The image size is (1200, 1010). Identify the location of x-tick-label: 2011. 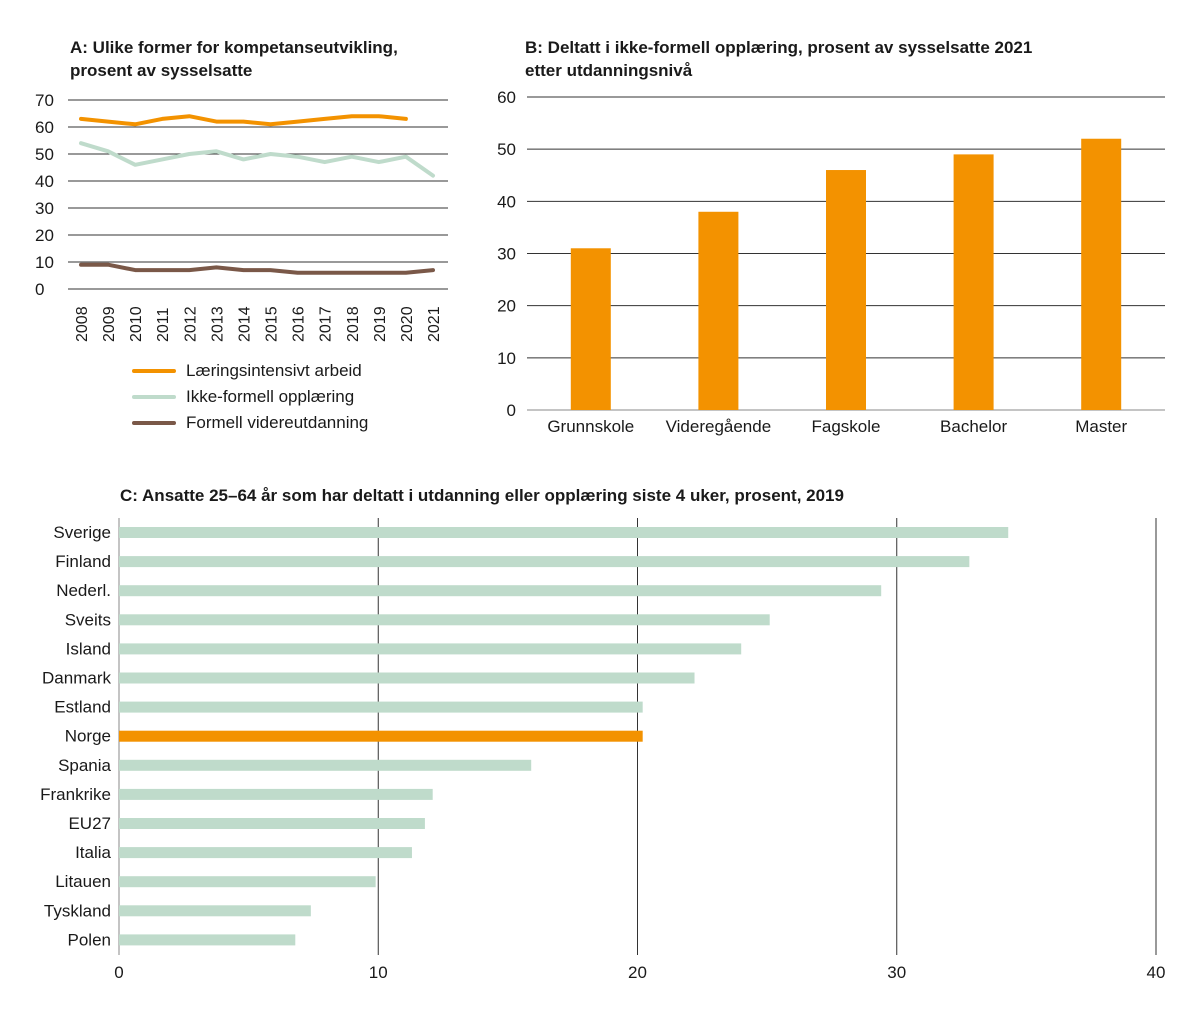
(163, 324).